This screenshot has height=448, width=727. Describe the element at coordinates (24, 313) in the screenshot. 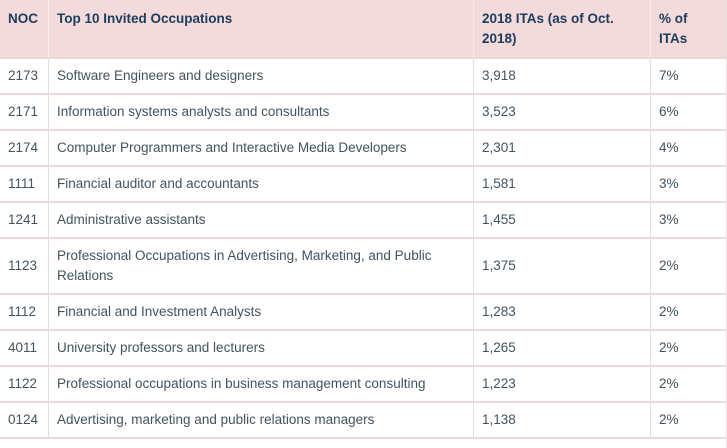

I see `cell-noc: 1112` at that location.